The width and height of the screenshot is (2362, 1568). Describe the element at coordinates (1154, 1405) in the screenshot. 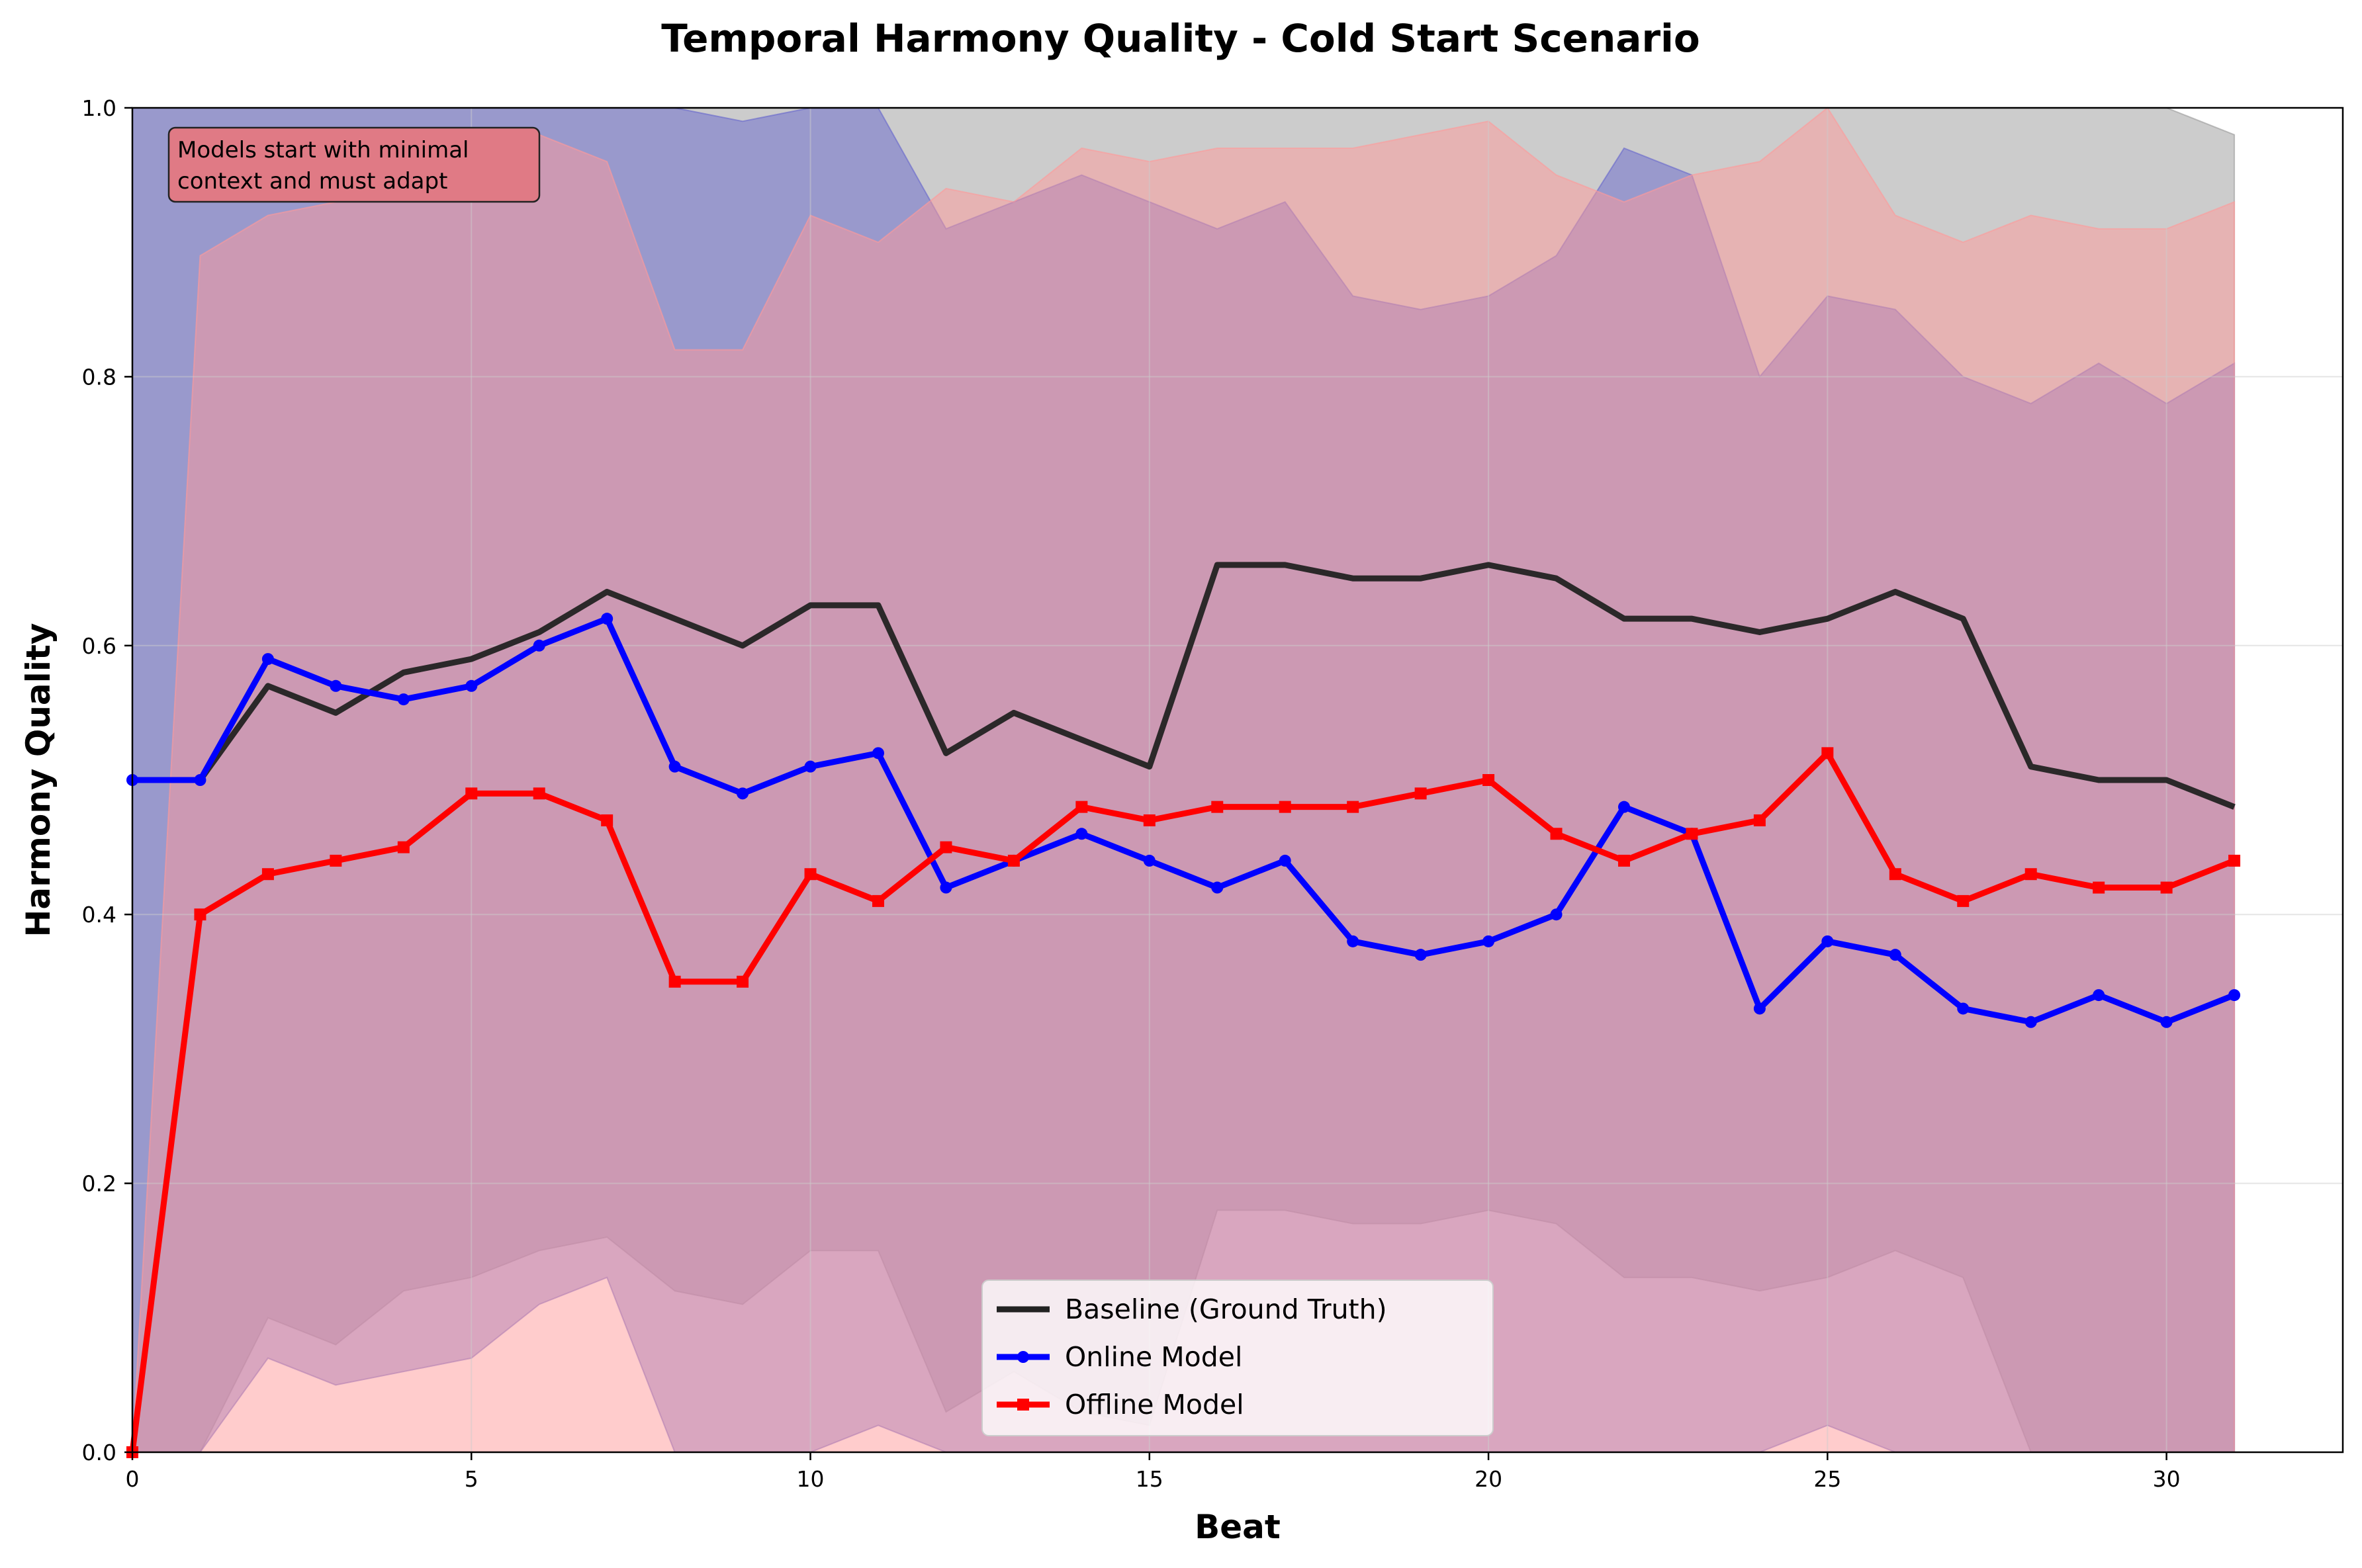

I see `legend-label-2: Offline Model` at that location.